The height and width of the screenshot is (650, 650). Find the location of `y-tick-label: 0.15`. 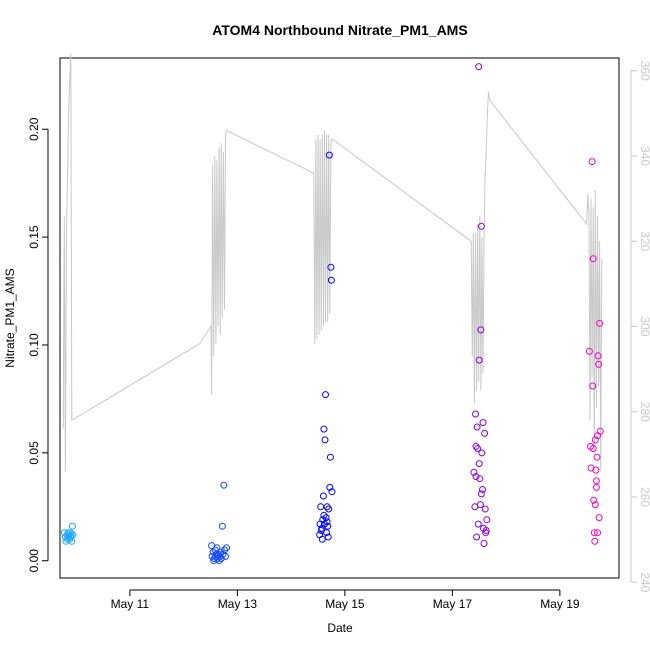

y-tick-label: 0.15 is located at coordinates (34, 237).